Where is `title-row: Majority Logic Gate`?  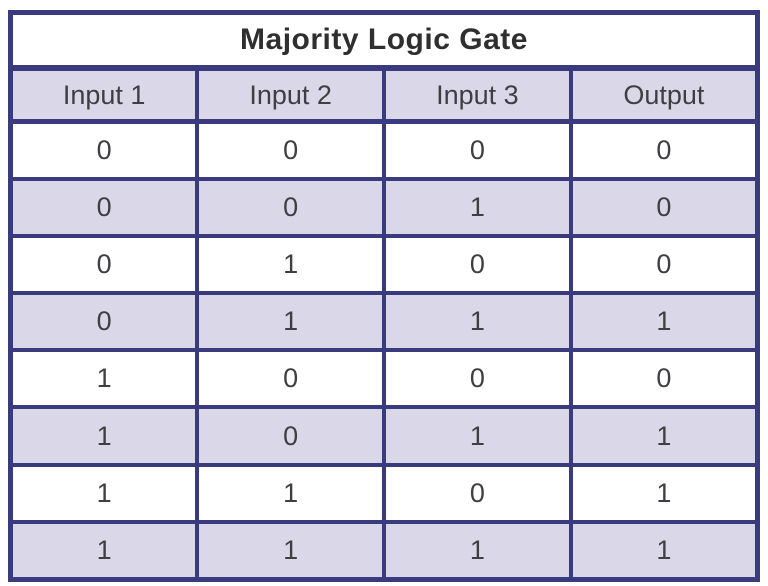
title-row: Majority Logic Gate is located at coordinates (384, 40).